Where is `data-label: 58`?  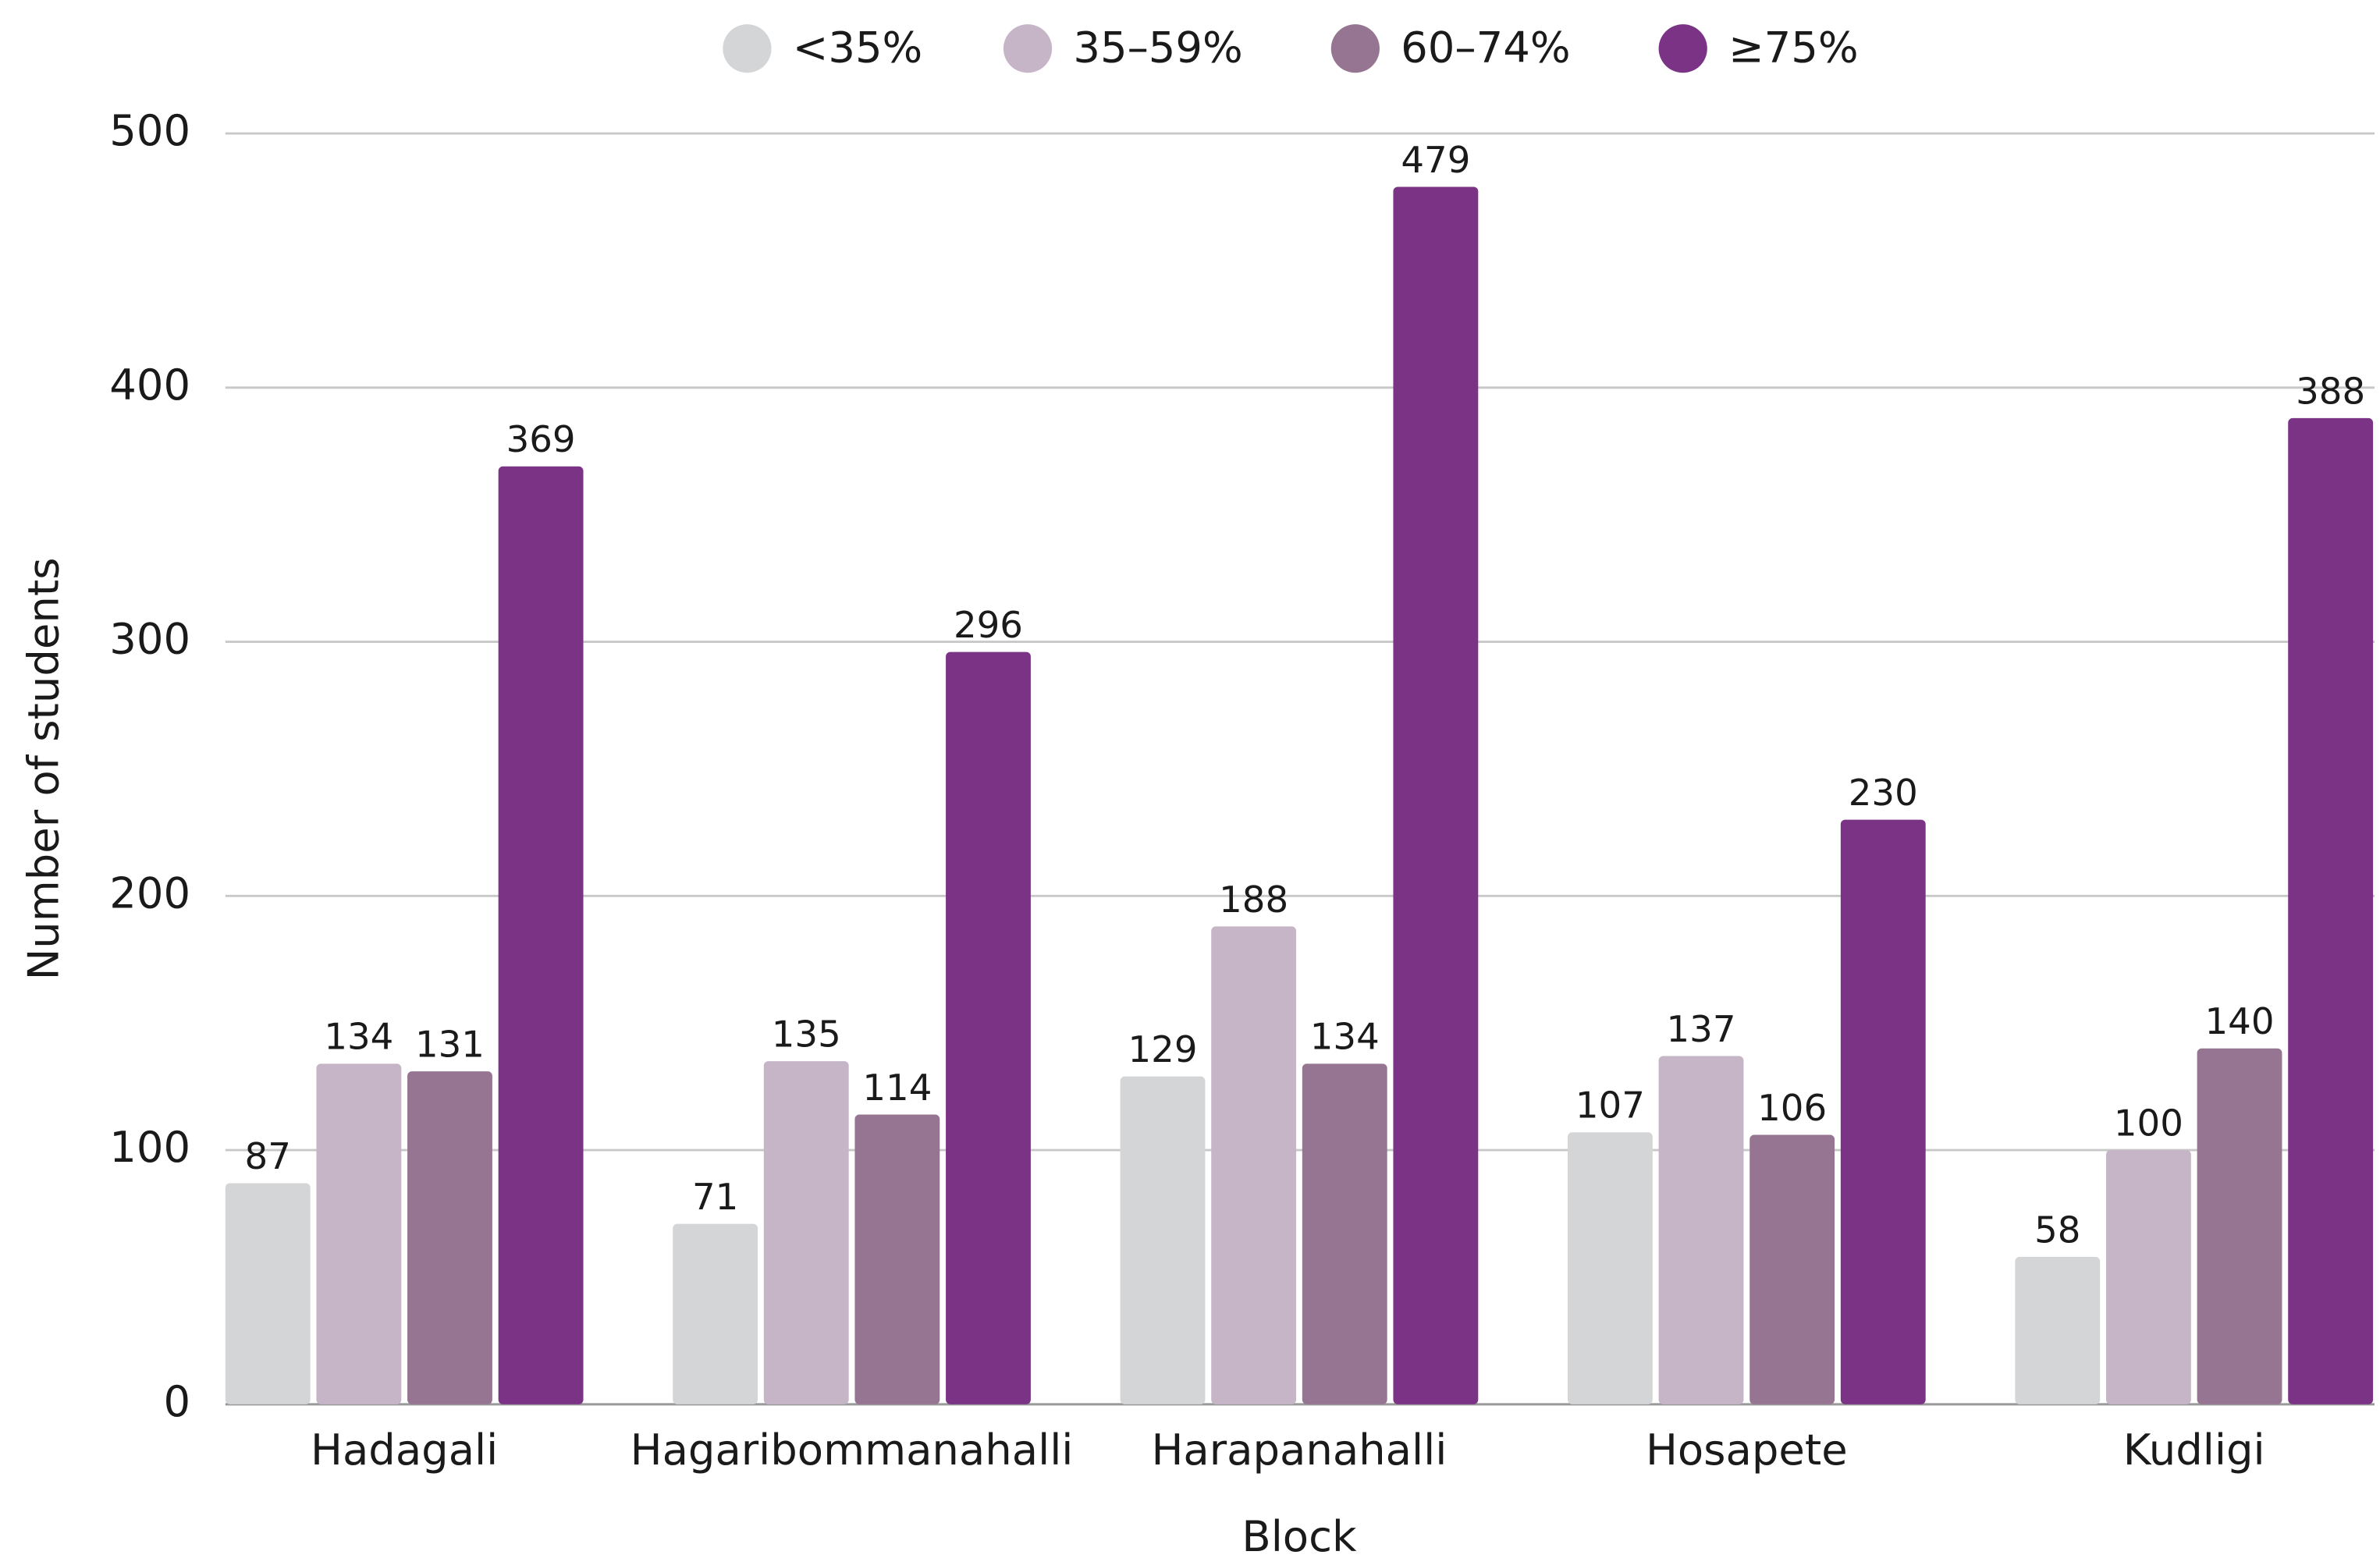 data-label: 58 is located at coordinates (2057, 1230).